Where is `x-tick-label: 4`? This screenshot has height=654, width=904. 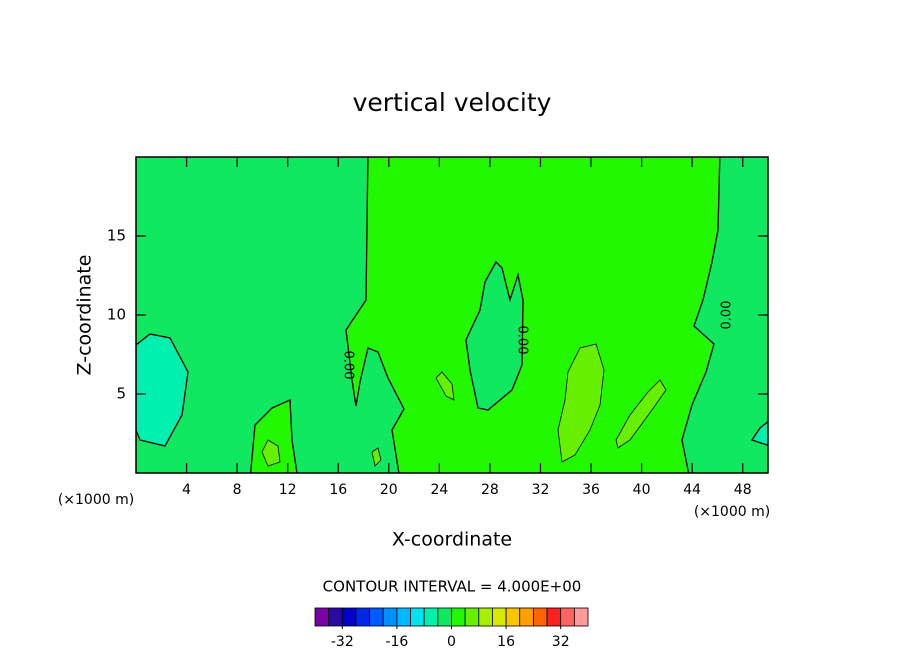
x-tick-label: 4 is located at coordinates (186, 490).